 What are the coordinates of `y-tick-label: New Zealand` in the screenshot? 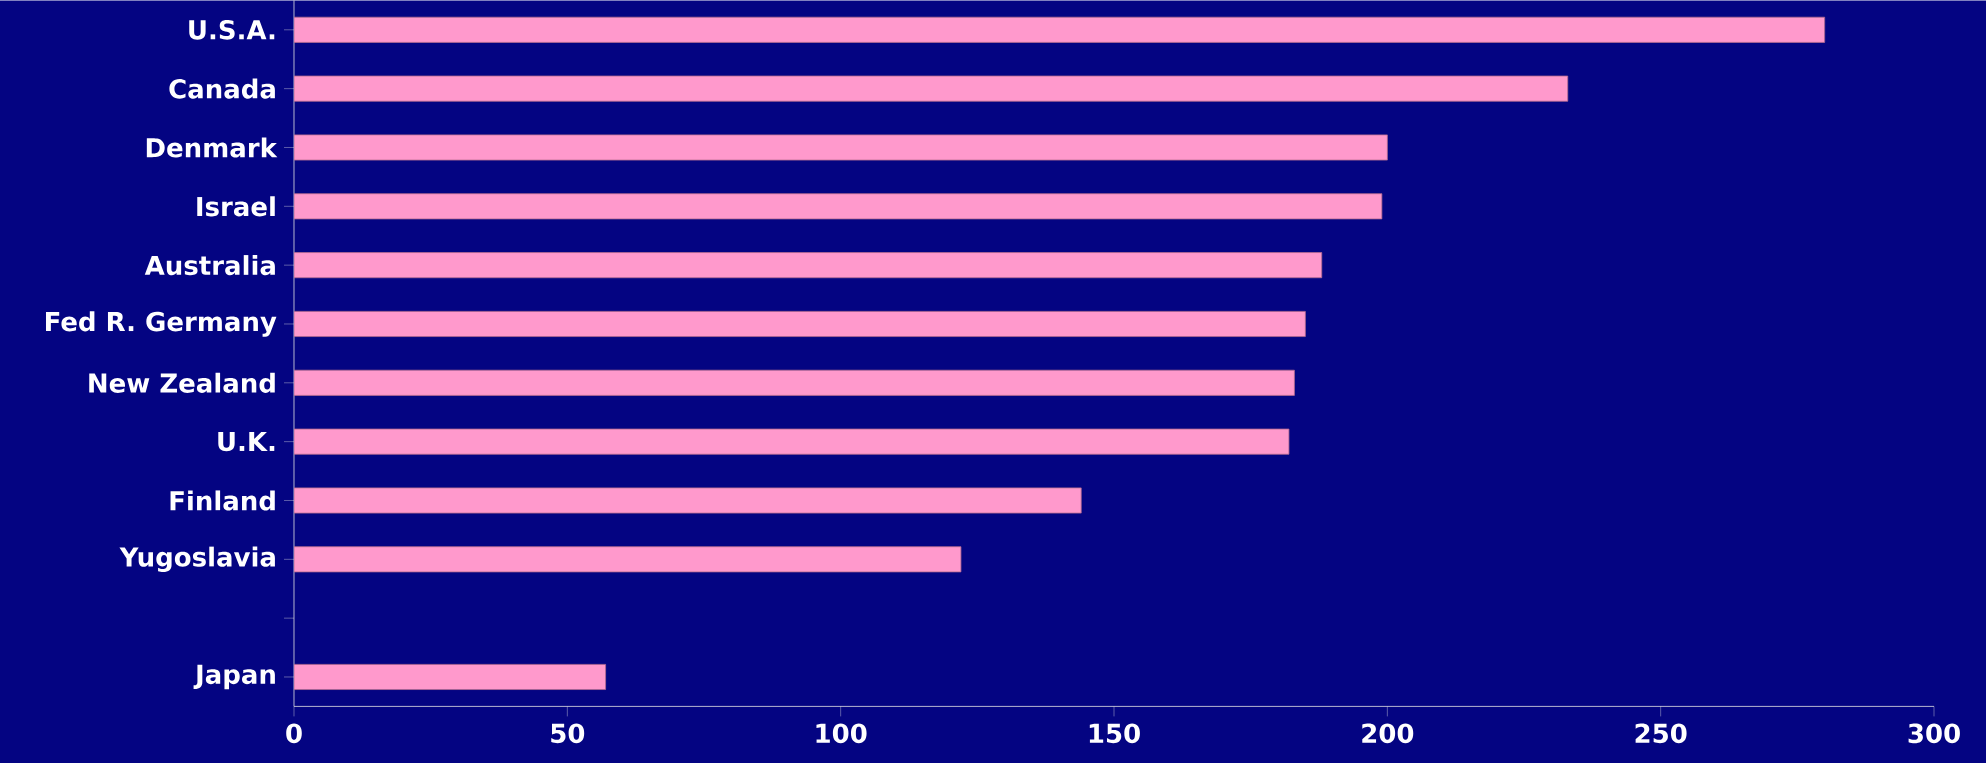 It's located at (182, 382).